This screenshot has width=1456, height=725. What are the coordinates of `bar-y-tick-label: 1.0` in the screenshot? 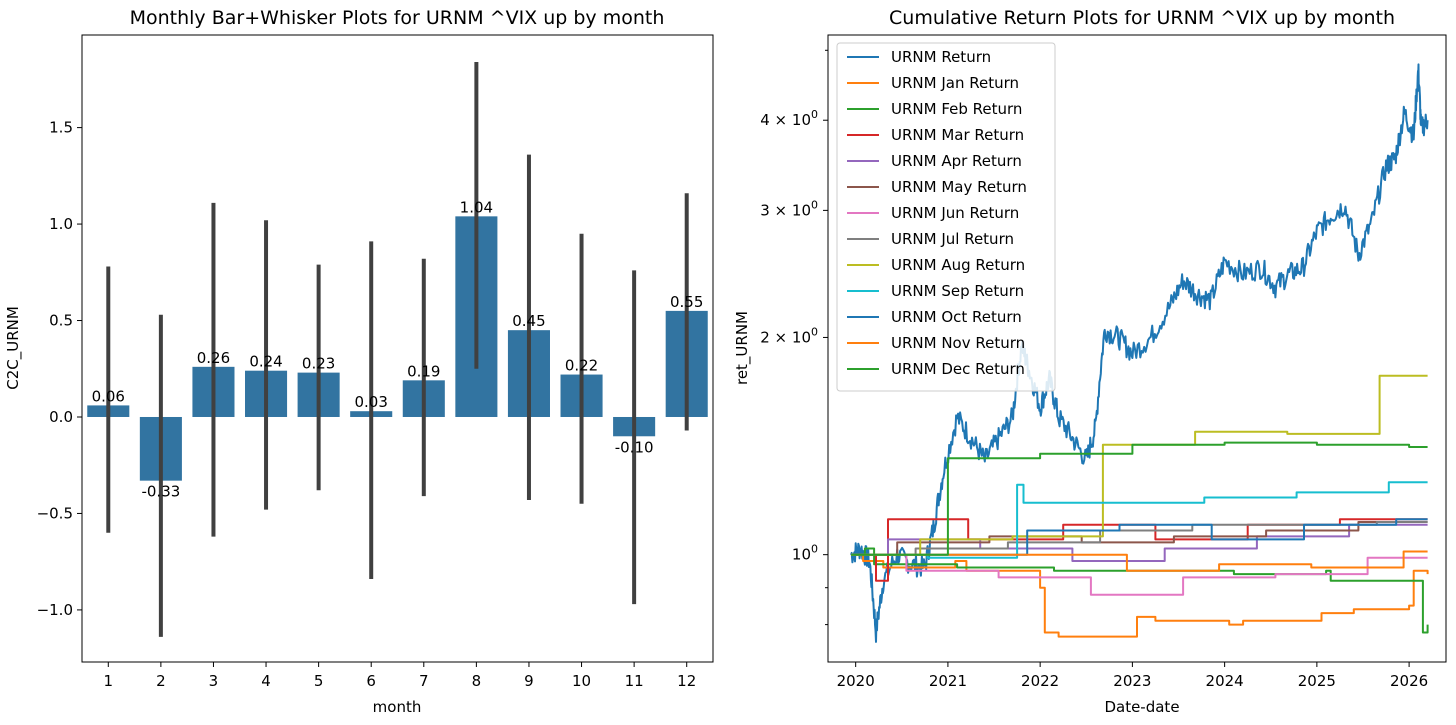 It's located at (61, 224).